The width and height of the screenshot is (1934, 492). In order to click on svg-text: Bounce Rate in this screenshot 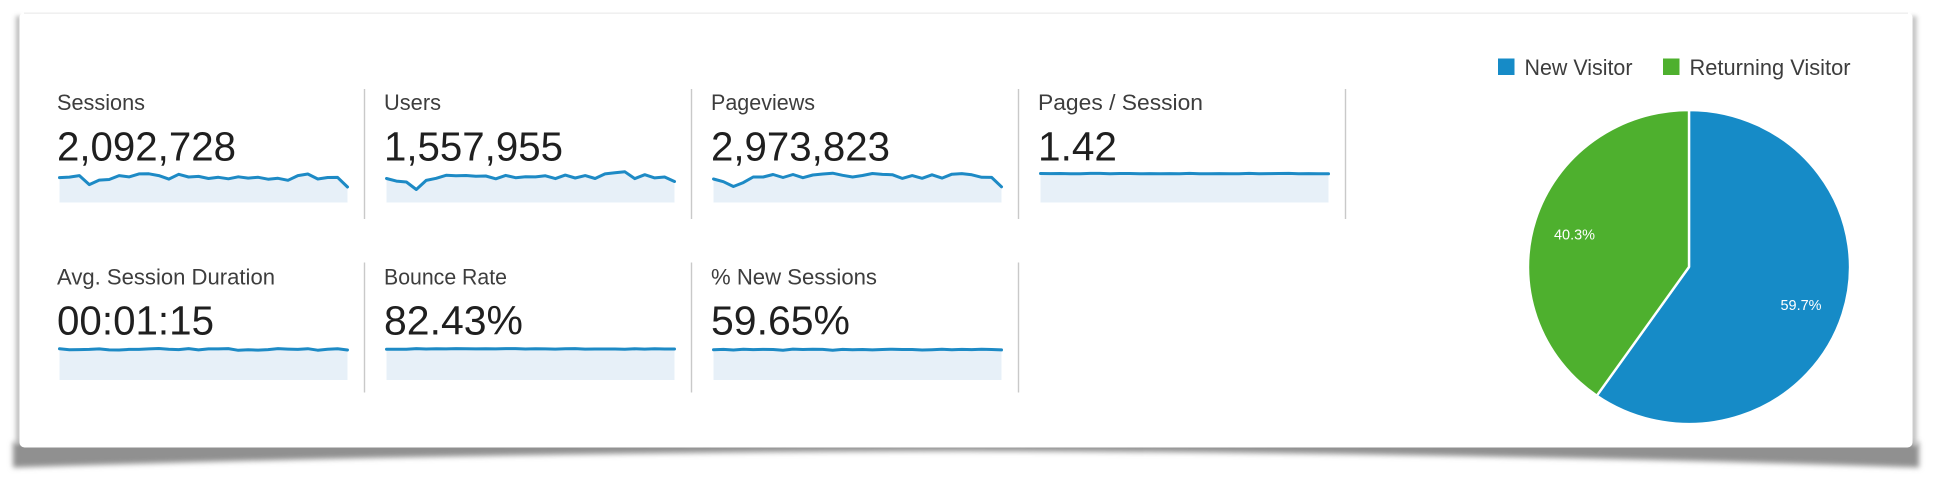, I will do `click(445, 277)`.